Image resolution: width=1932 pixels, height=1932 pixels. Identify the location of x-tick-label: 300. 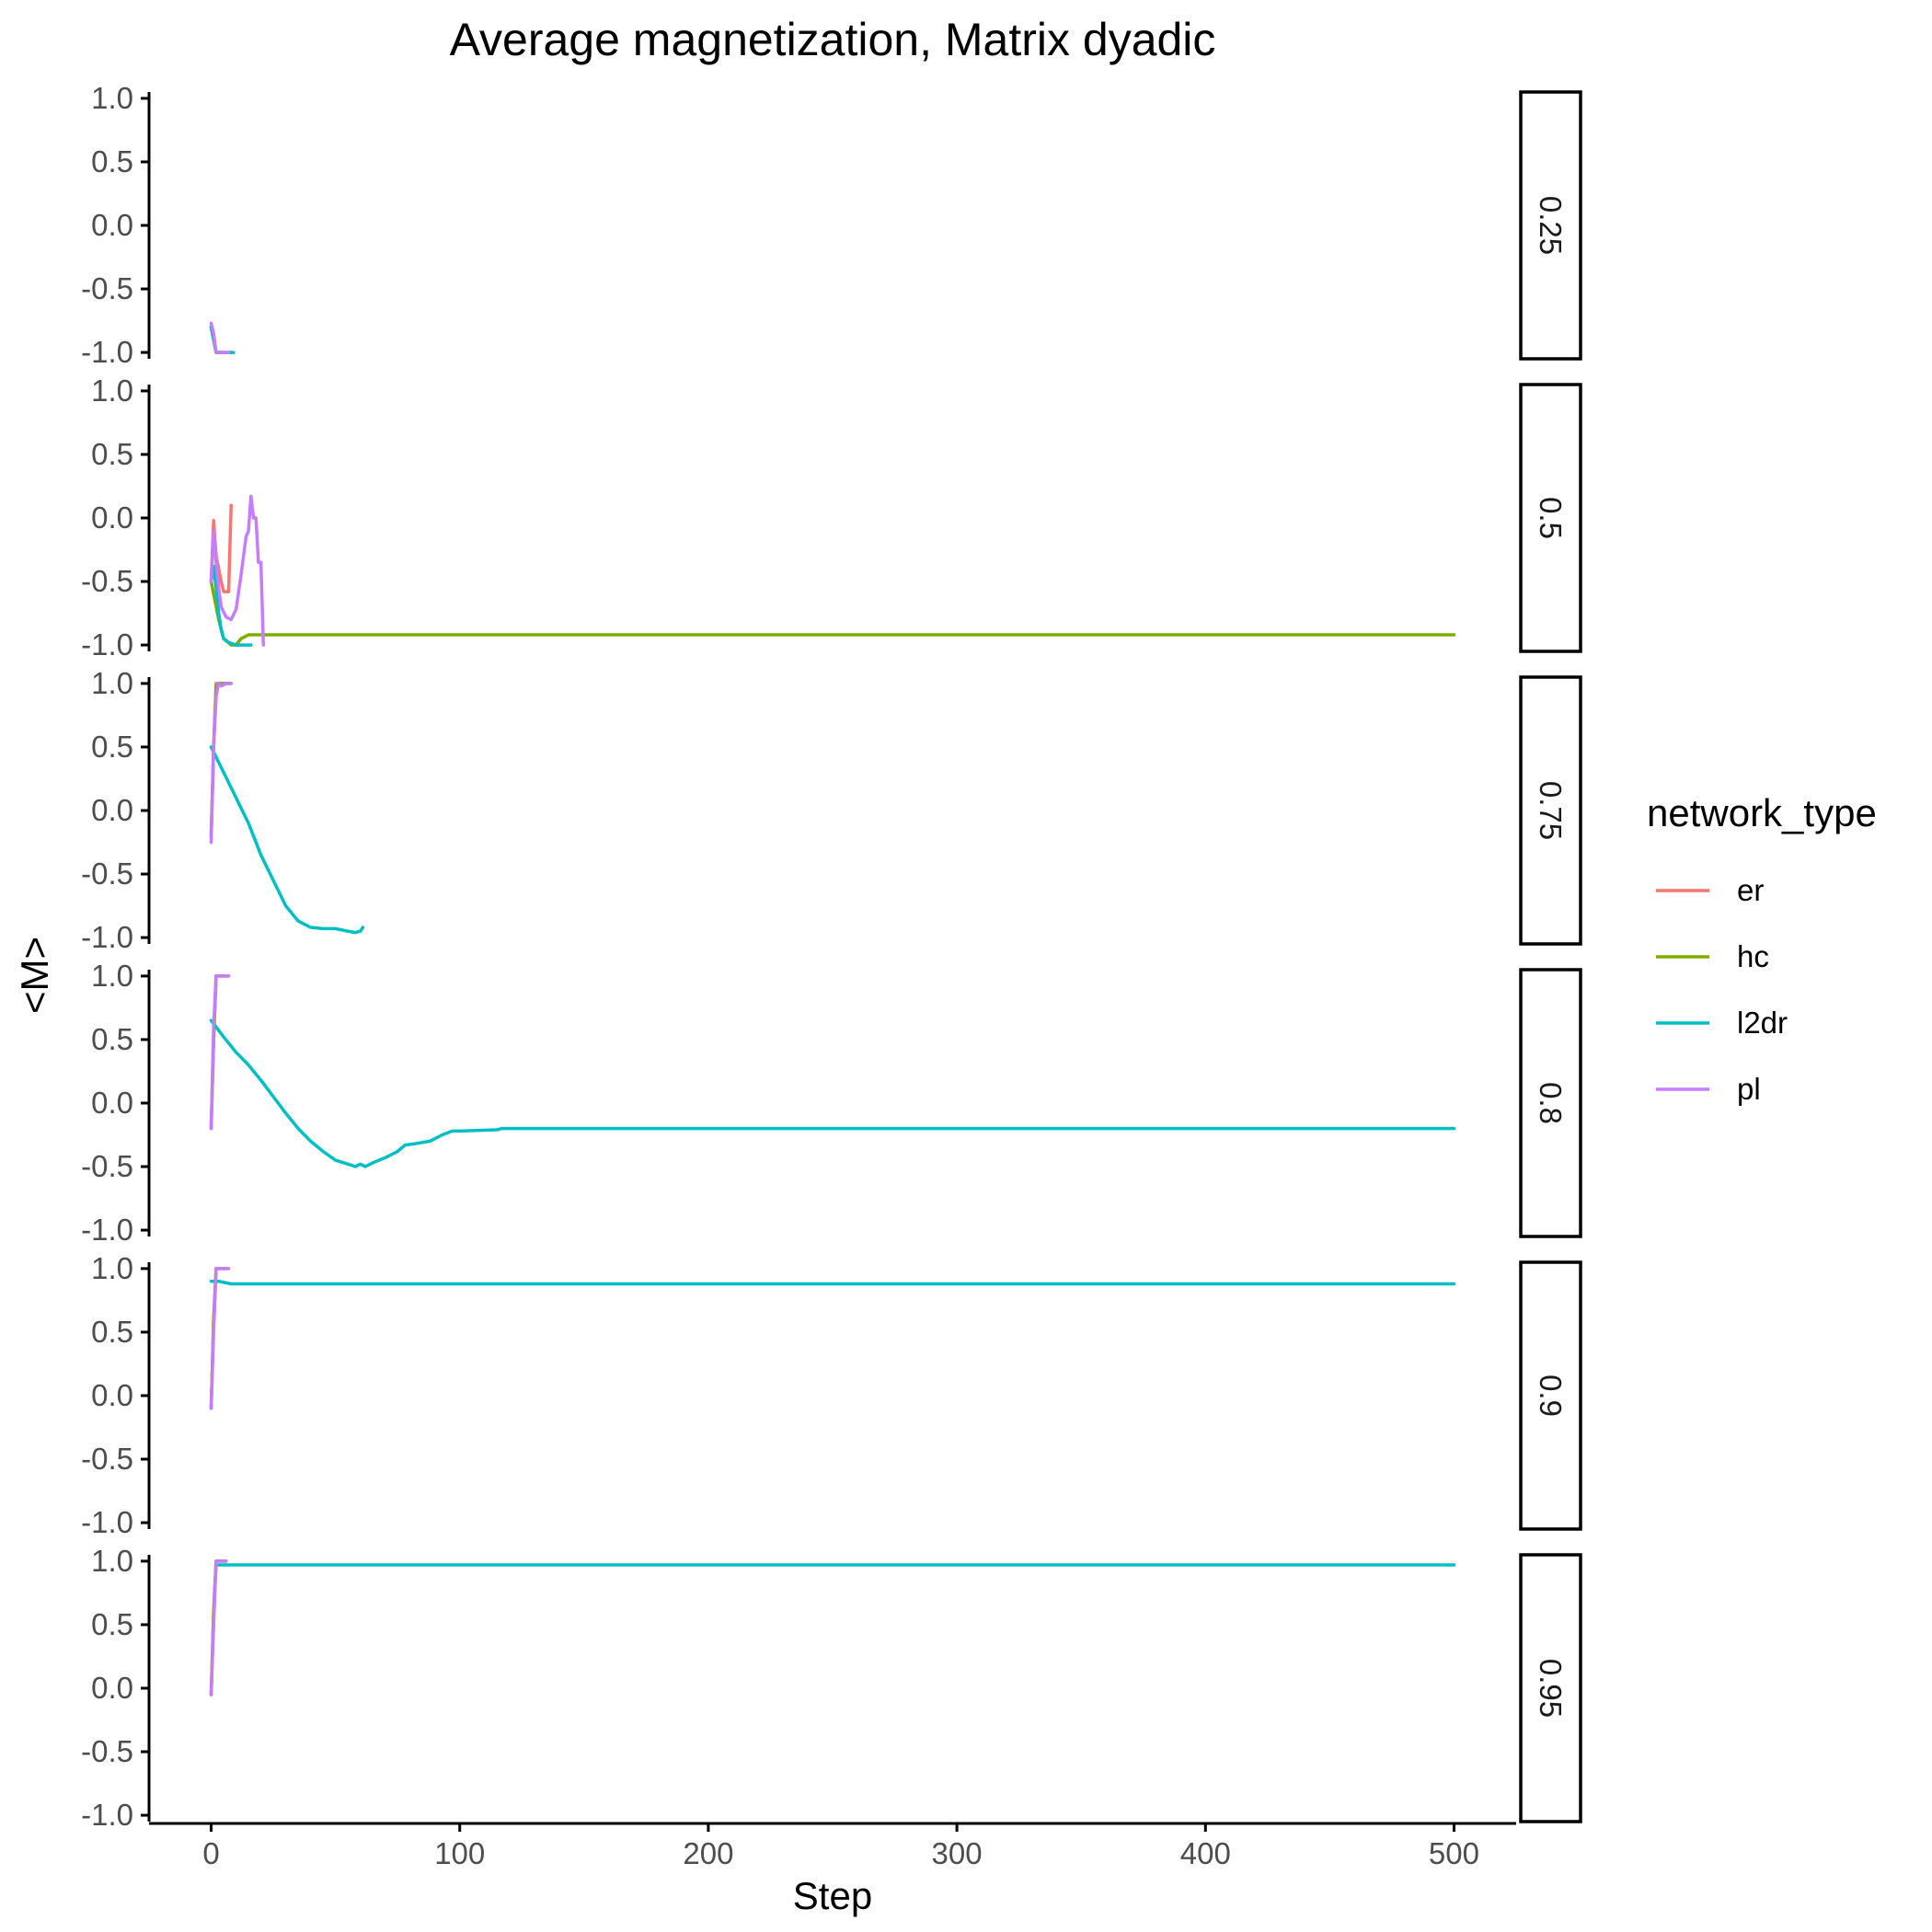
(957, 1853).